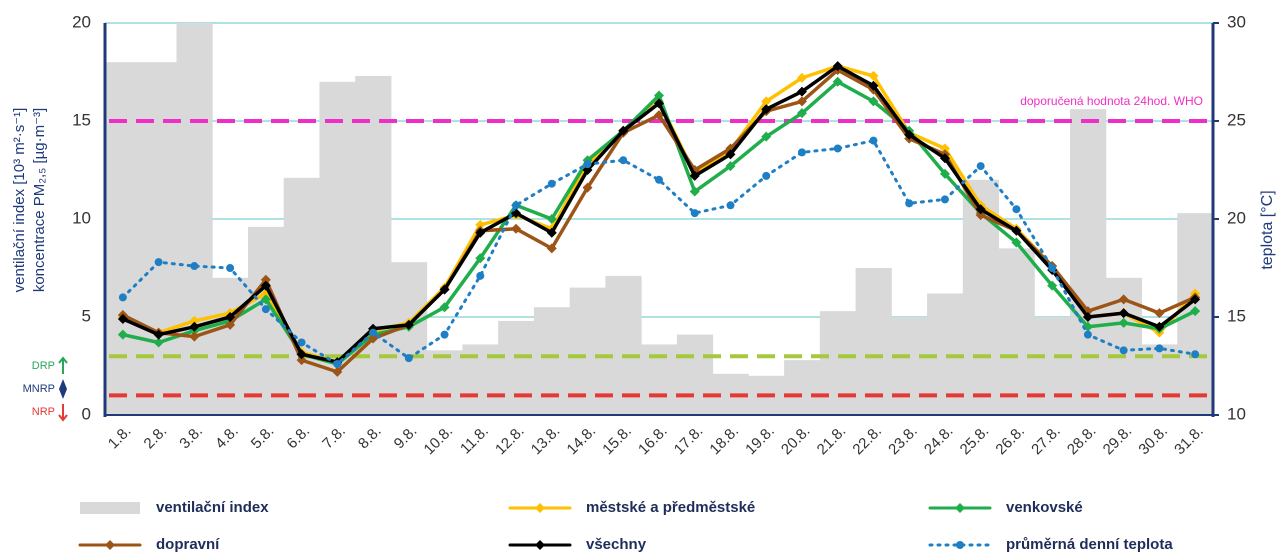 Image resolution: width=1287 pixels, height=552 pixels. Describe the element at coordinates (1118, 441) in the screenshot. I see `x-tick-label: 29.8.` at that location.